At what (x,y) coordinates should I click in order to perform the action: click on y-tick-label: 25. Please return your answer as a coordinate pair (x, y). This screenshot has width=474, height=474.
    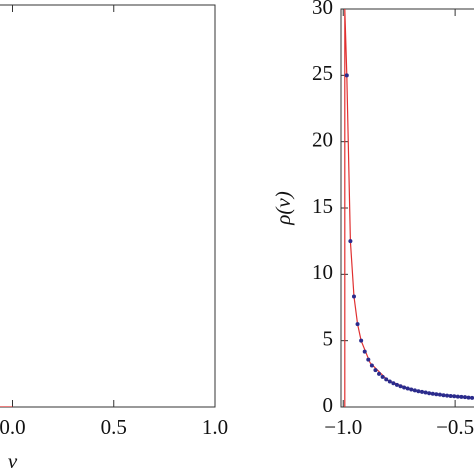
    Looking at the image, I should click on (322, 73).